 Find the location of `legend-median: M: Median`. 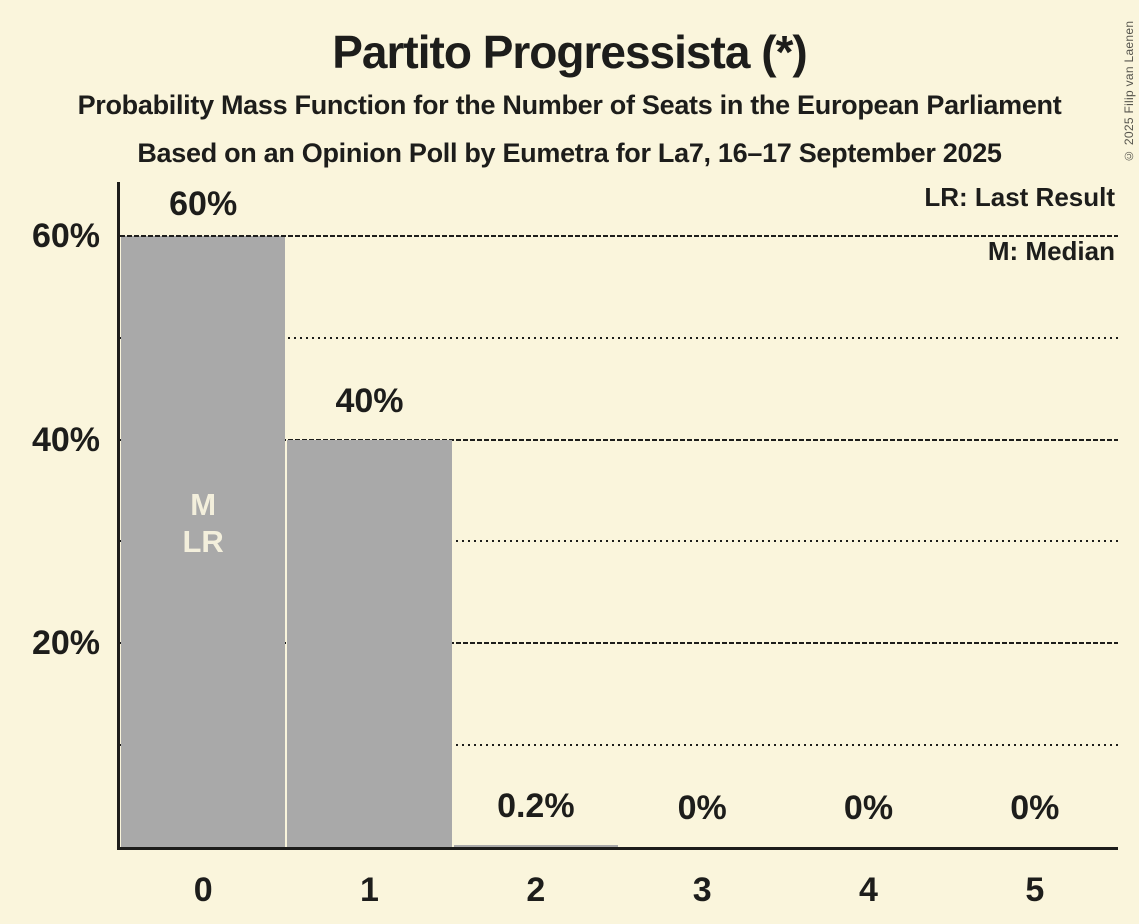

legend-median: M: Median is located at coordinates (1051, 251).